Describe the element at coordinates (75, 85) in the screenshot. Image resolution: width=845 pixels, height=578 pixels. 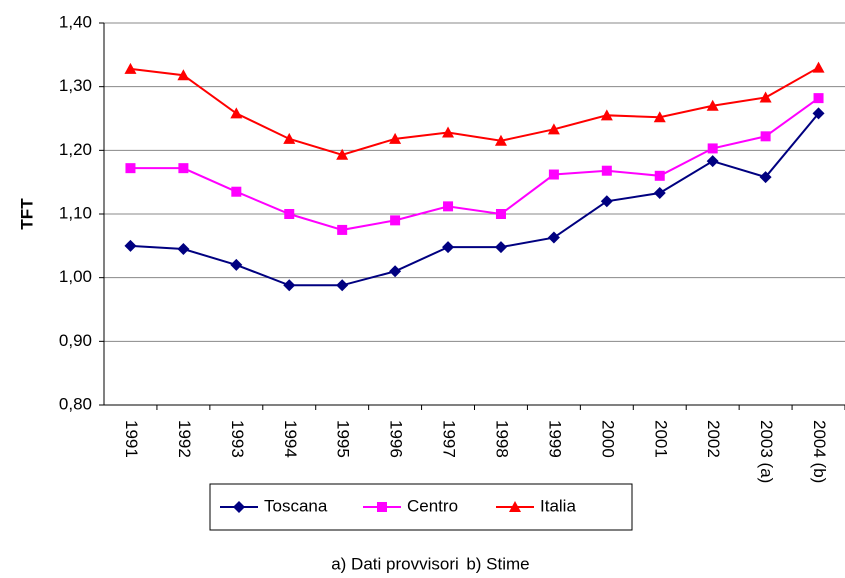
I see `y-tick-label: 1,30` at that location.